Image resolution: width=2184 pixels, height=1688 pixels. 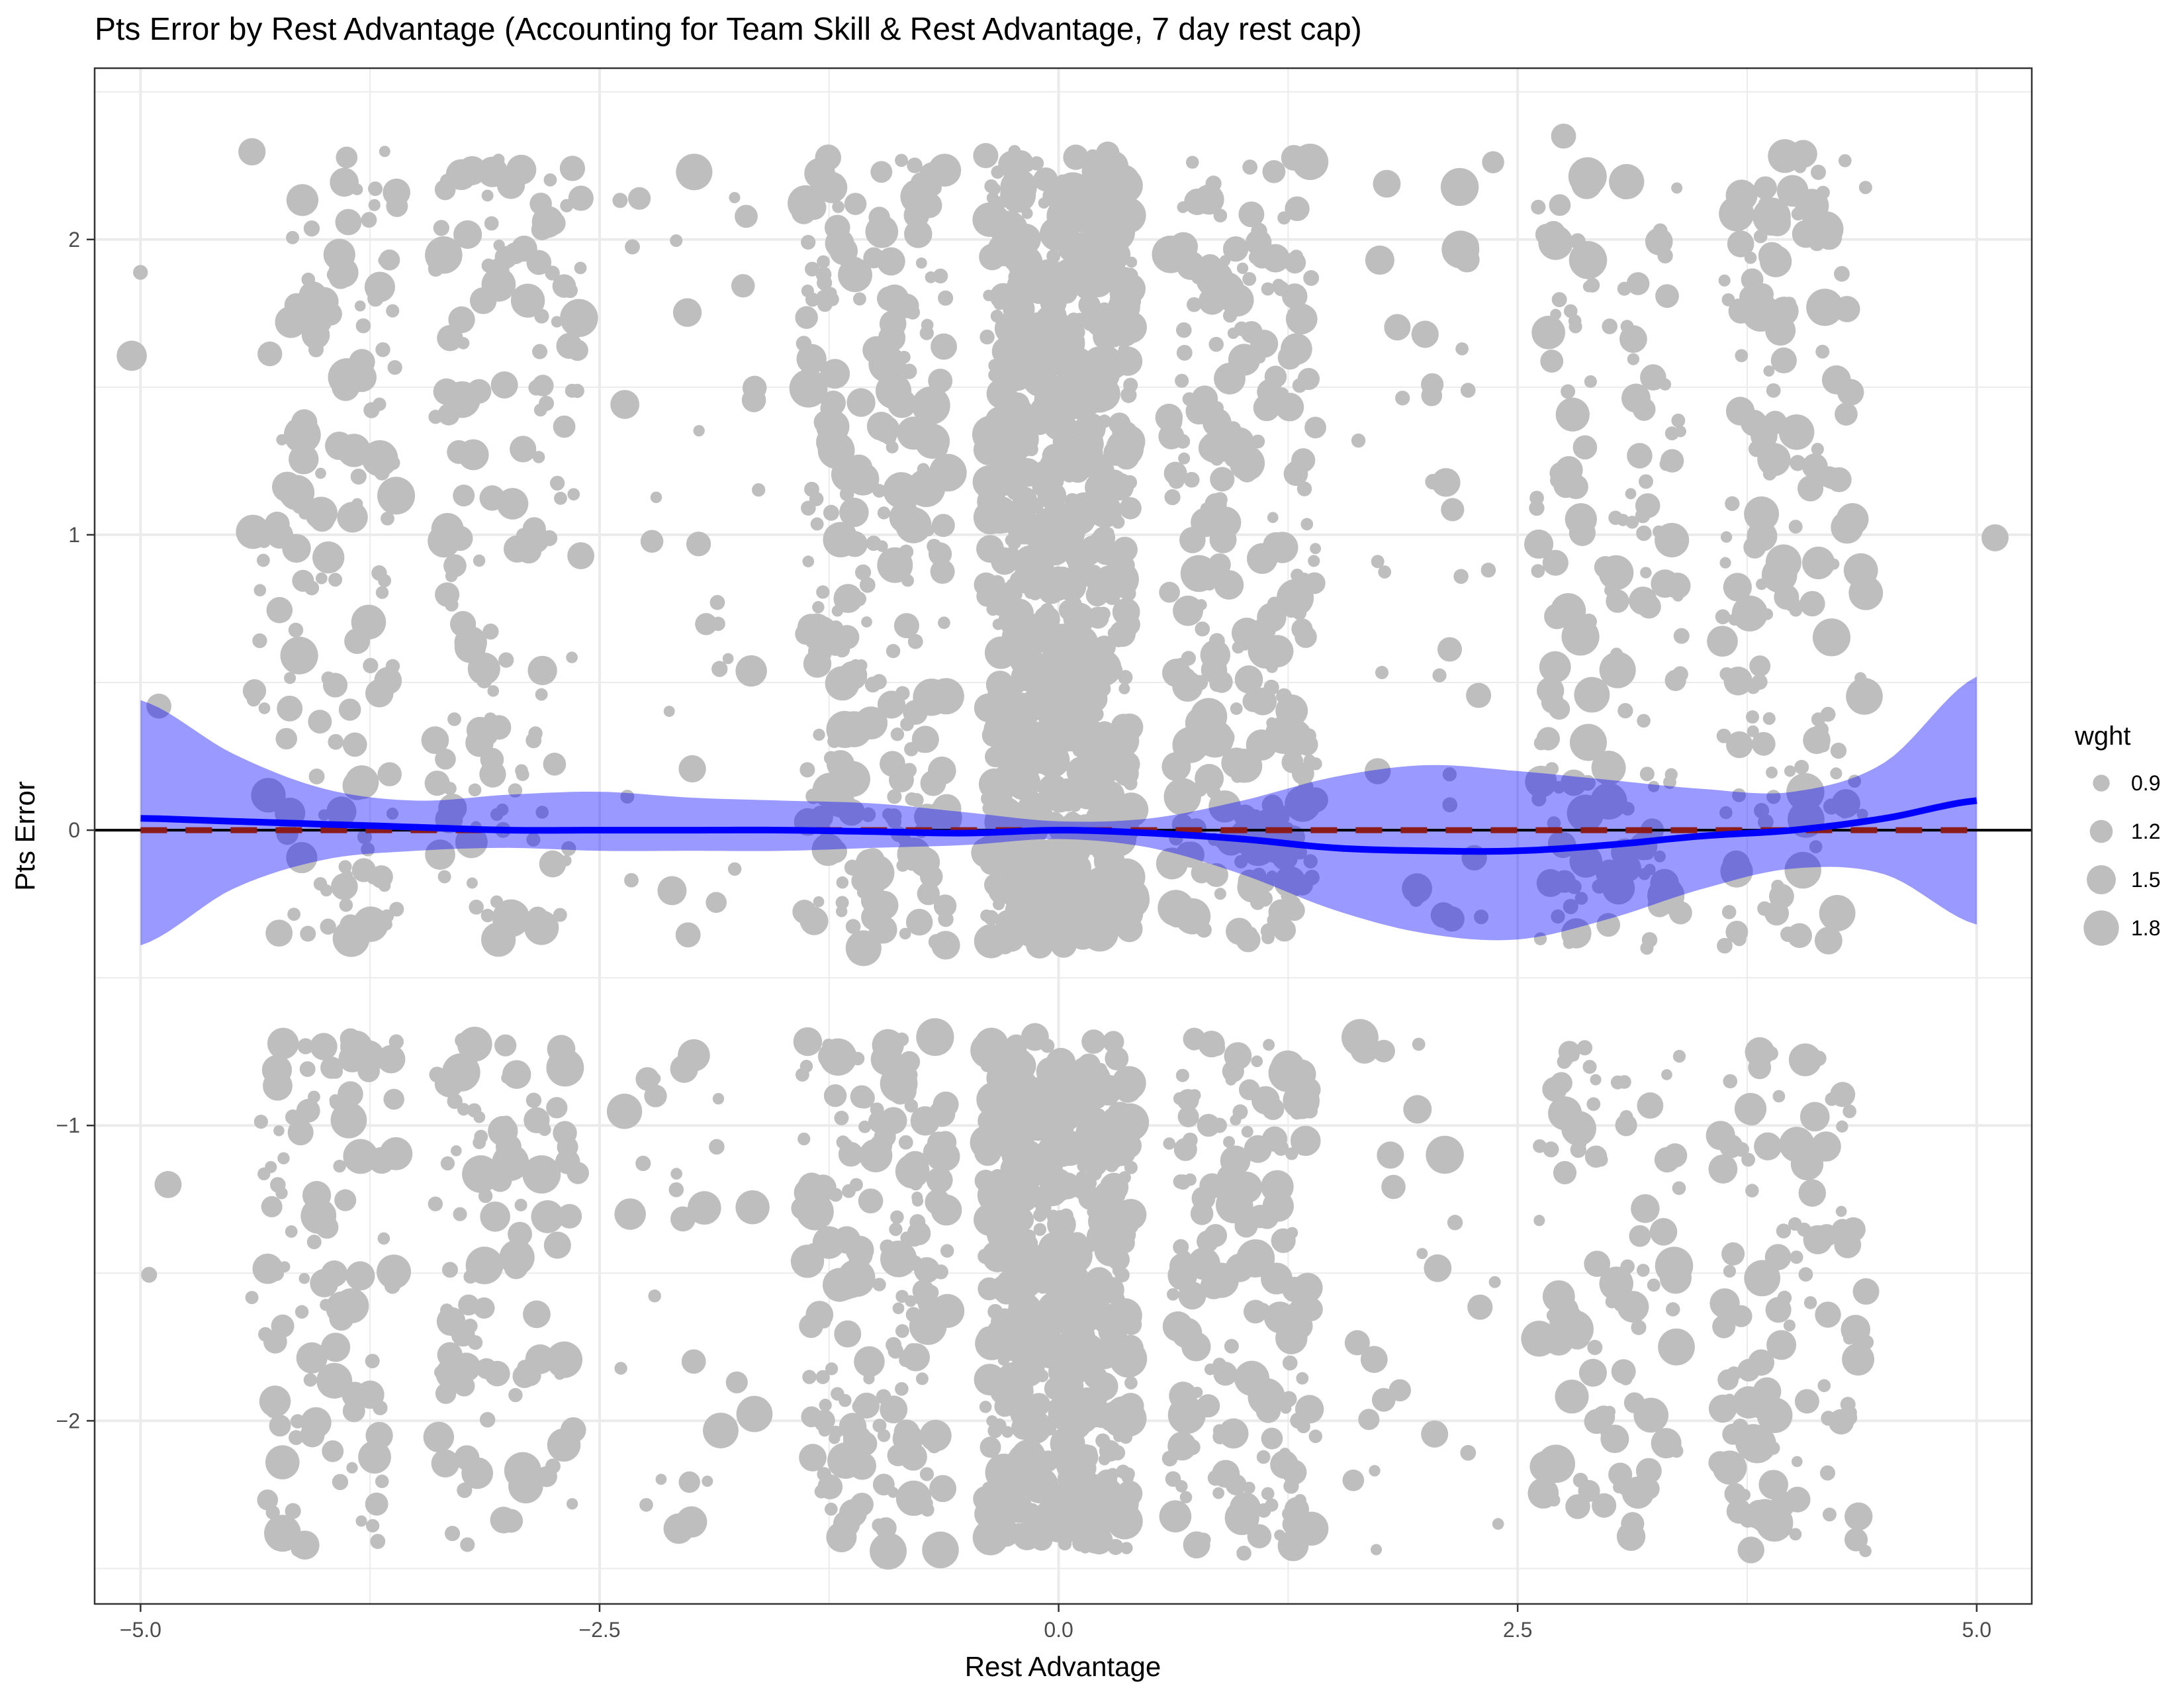 I want to click on y-axis-title: Pts Error, so click(x=24, y=836).